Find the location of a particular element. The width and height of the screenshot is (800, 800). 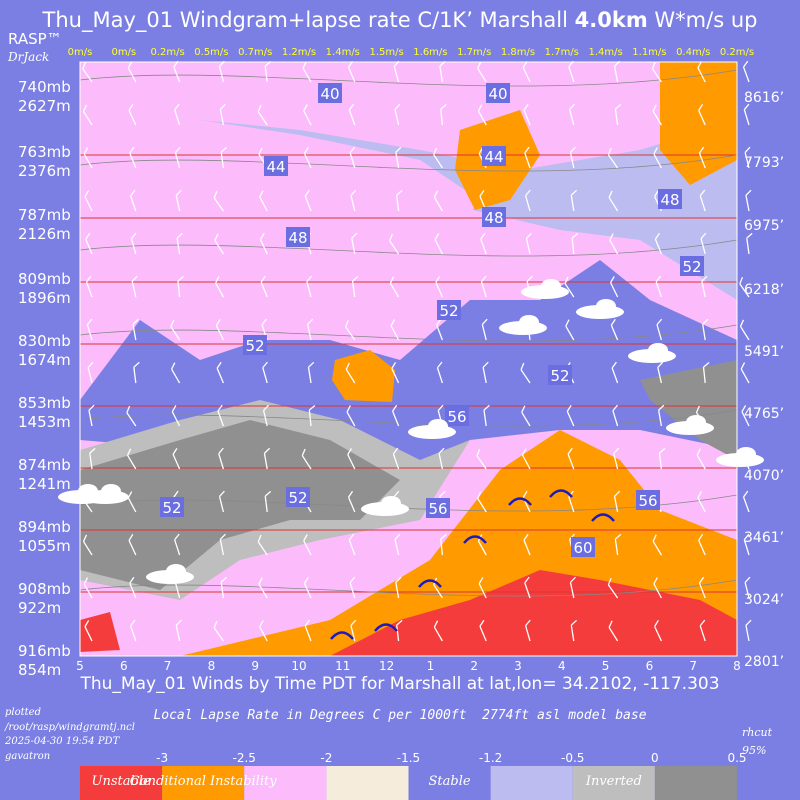

x-tick-label: 11 is located at coordinates (342, 666).